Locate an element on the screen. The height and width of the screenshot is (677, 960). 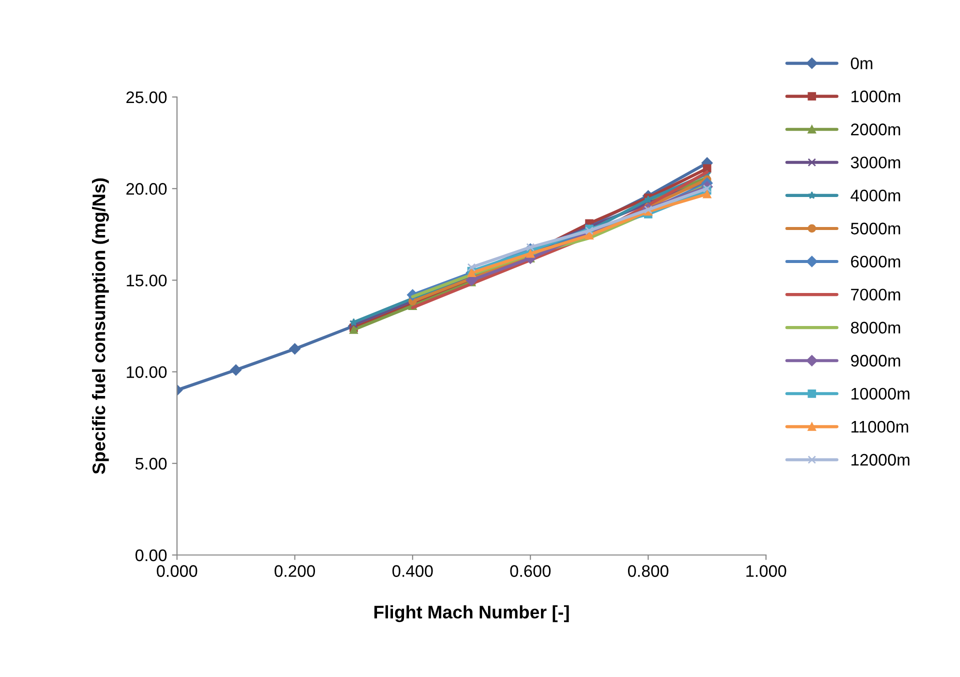
x-tick-label: 0.800 is located at coordinates (648, 571).